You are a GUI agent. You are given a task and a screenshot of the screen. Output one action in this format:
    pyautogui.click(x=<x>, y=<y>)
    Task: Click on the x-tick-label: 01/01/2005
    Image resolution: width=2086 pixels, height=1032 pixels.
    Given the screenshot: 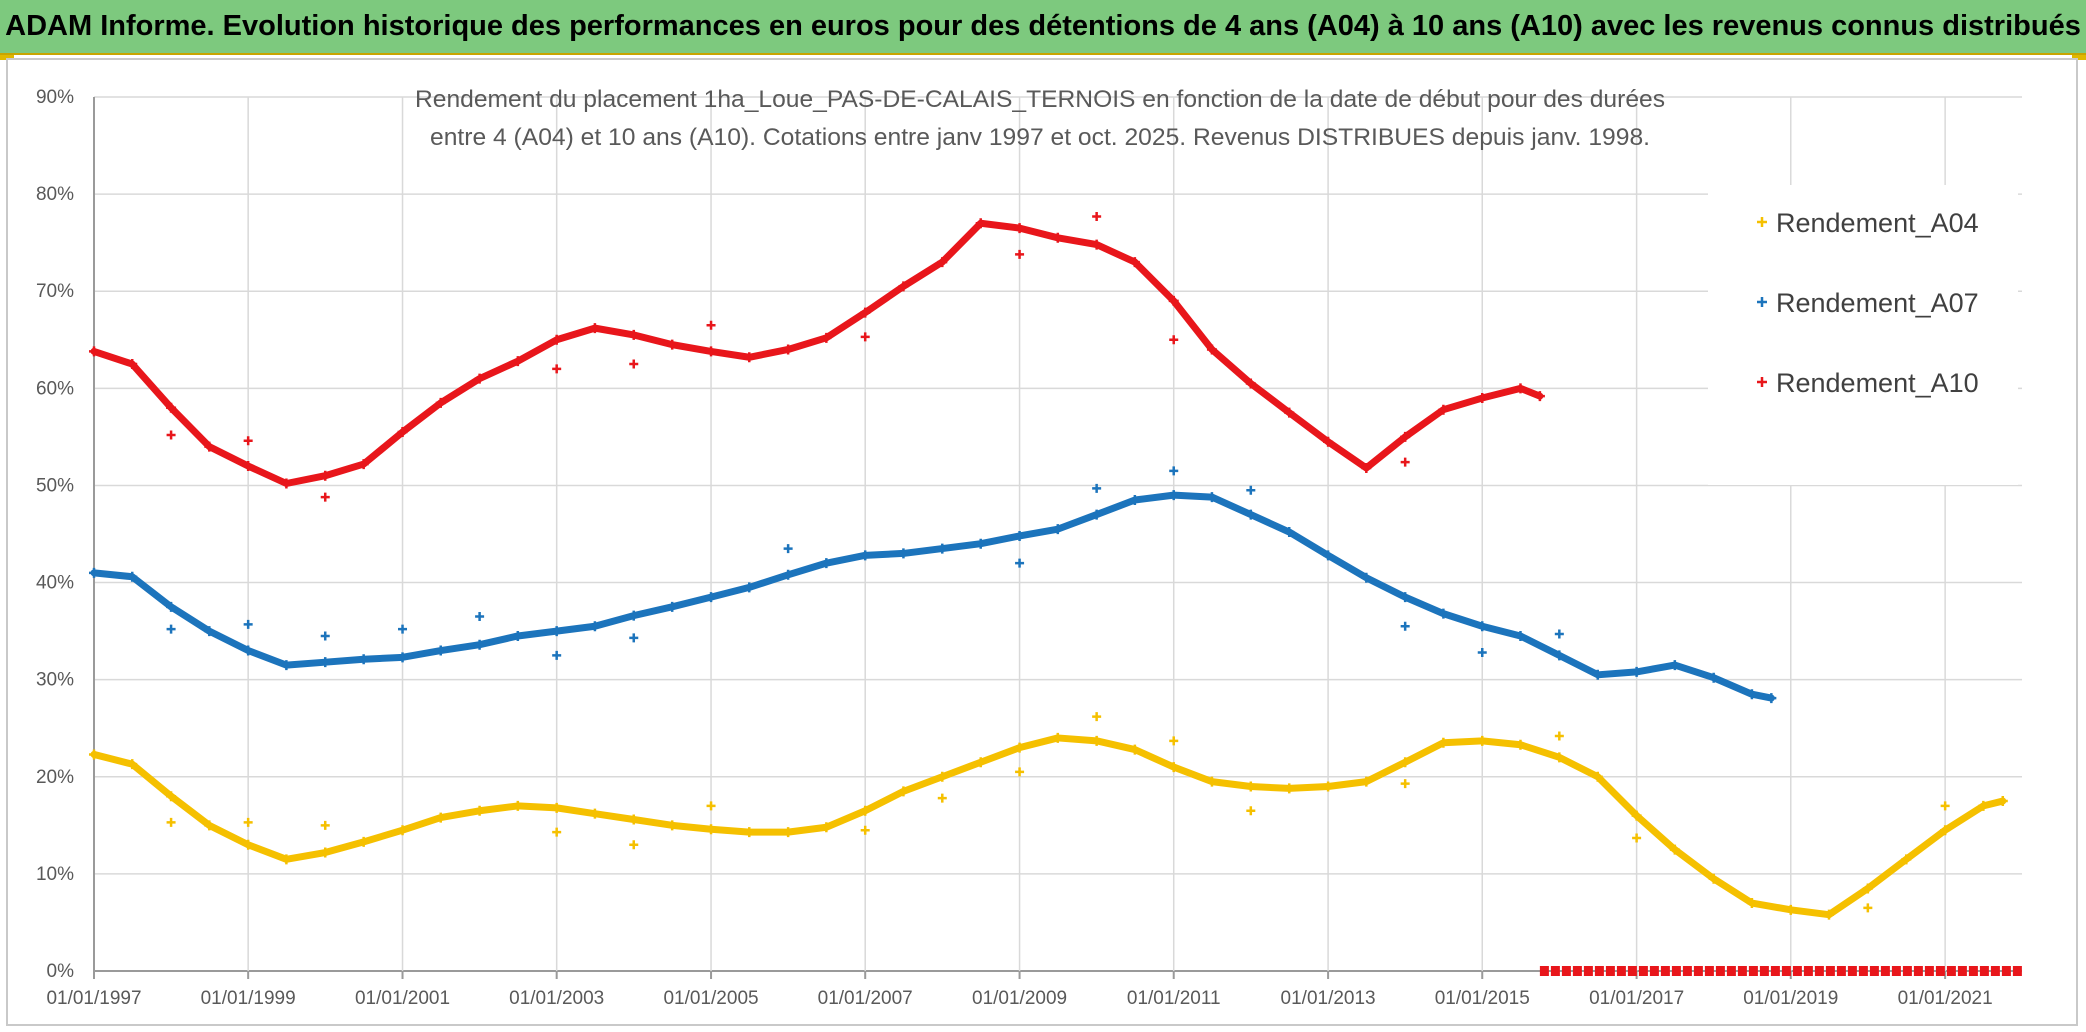 What is the action you would take?
    pyautogui.click(x=710, y=998)
    